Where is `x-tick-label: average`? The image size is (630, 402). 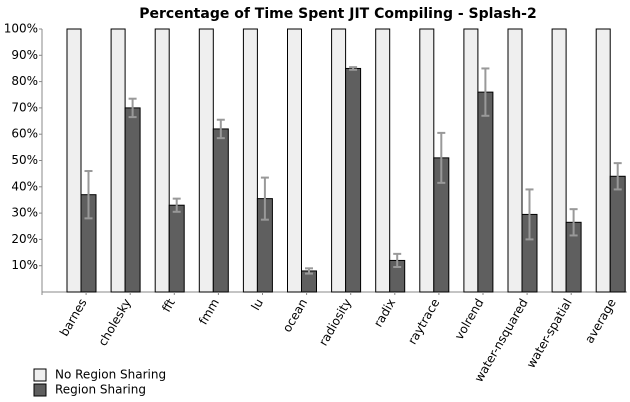
x-tick-label: average is located at coordinates (600, 321).